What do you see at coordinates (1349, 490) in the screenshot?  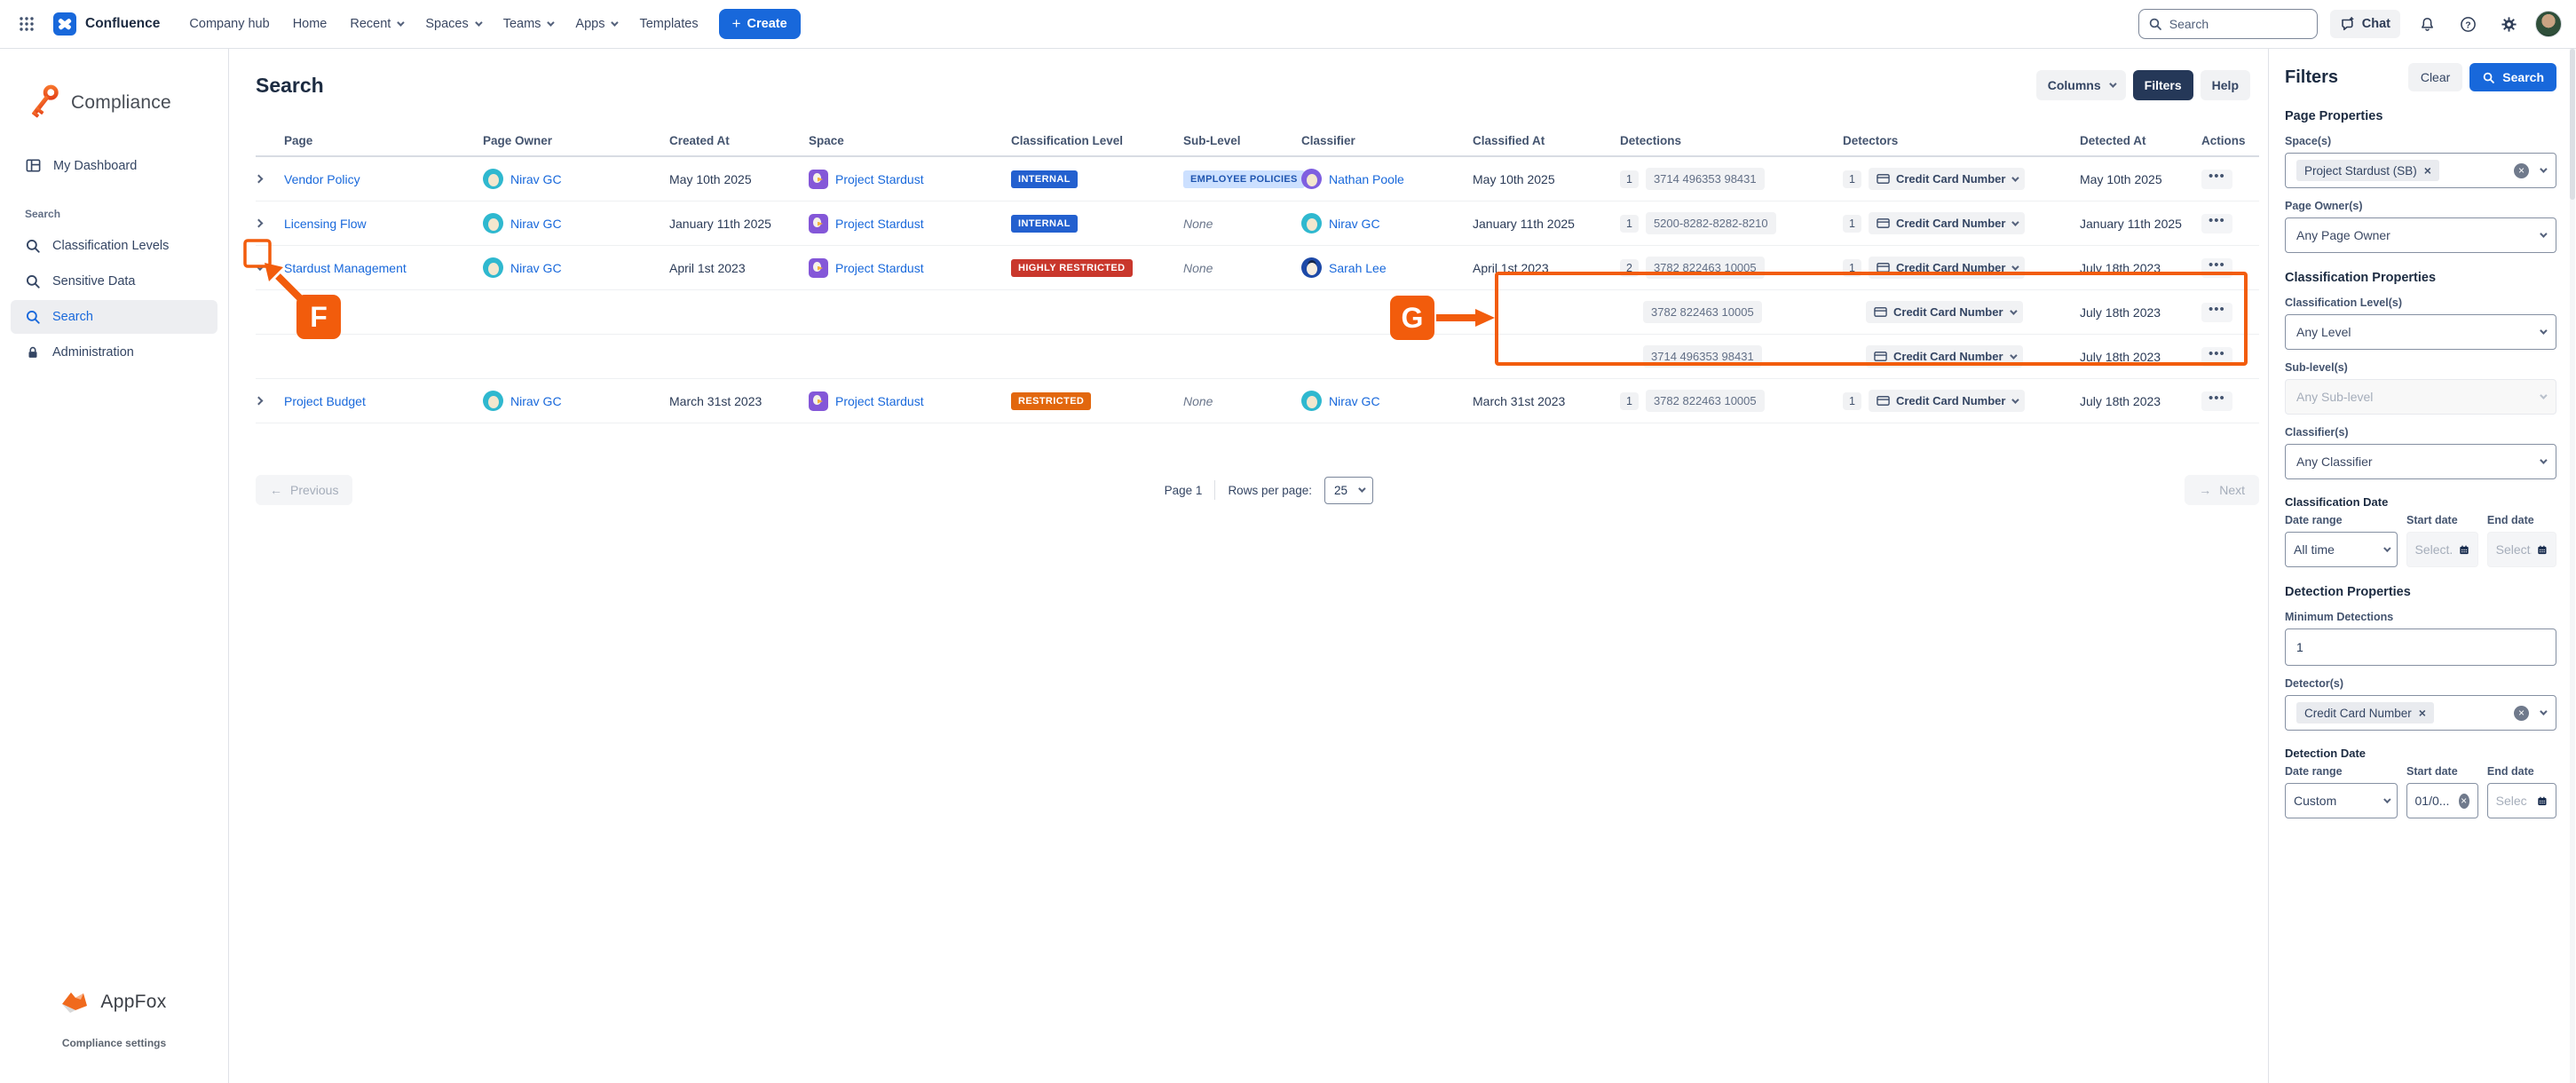 I see `rows-per-page-select: 25` at bounding box center [1349, 490].